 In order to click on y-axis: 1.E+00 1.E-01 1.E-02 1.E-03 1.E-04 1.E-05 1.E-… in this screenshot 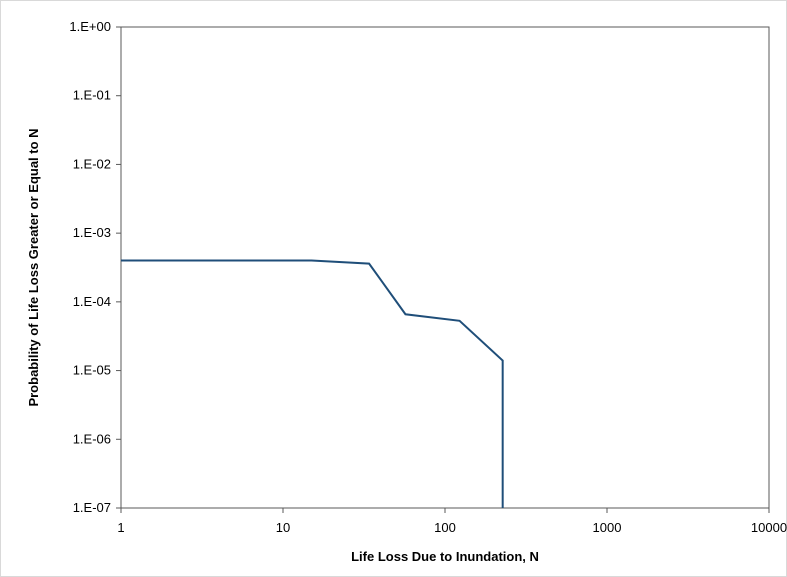, I will do `click(95, 267)`.